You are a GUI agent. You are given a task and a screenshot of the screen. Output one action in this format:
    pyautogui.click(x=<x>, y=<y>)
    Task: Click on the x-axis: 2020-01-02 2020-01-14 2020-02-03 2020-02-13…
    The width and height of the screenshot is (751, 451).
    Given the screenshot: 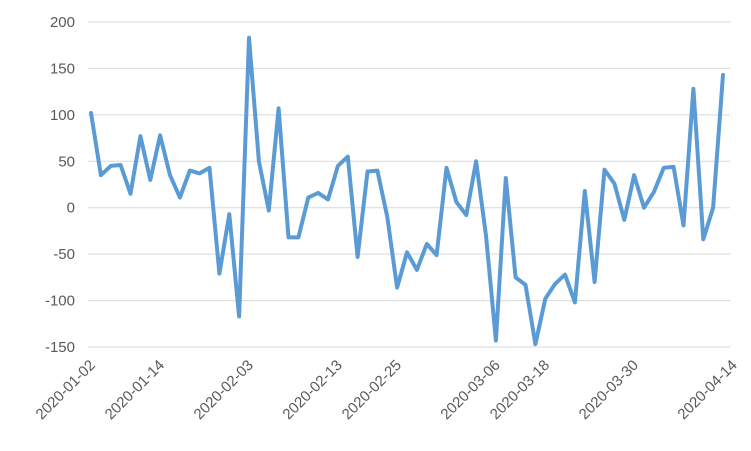 What is the action you would take?
    pyautogui.click(x=387, y=390)
    